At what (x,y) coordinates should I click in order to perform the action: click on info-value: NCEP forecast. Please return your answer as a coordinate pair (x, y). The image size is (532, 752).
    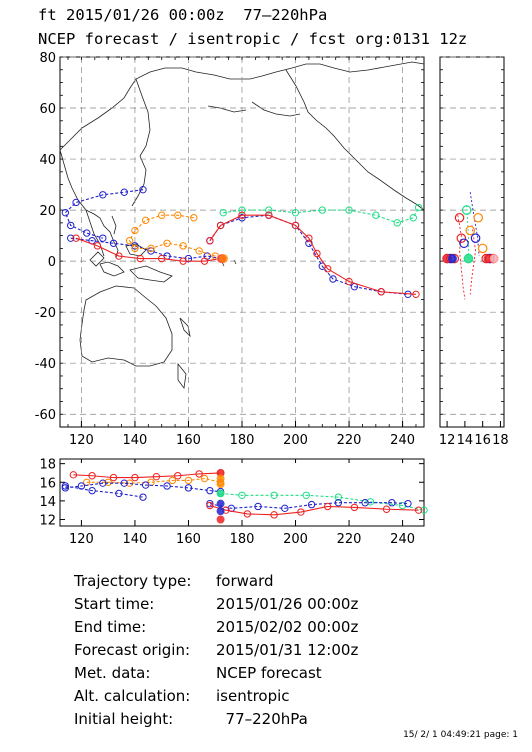
    Looking at the image, I should click on (269, 673).